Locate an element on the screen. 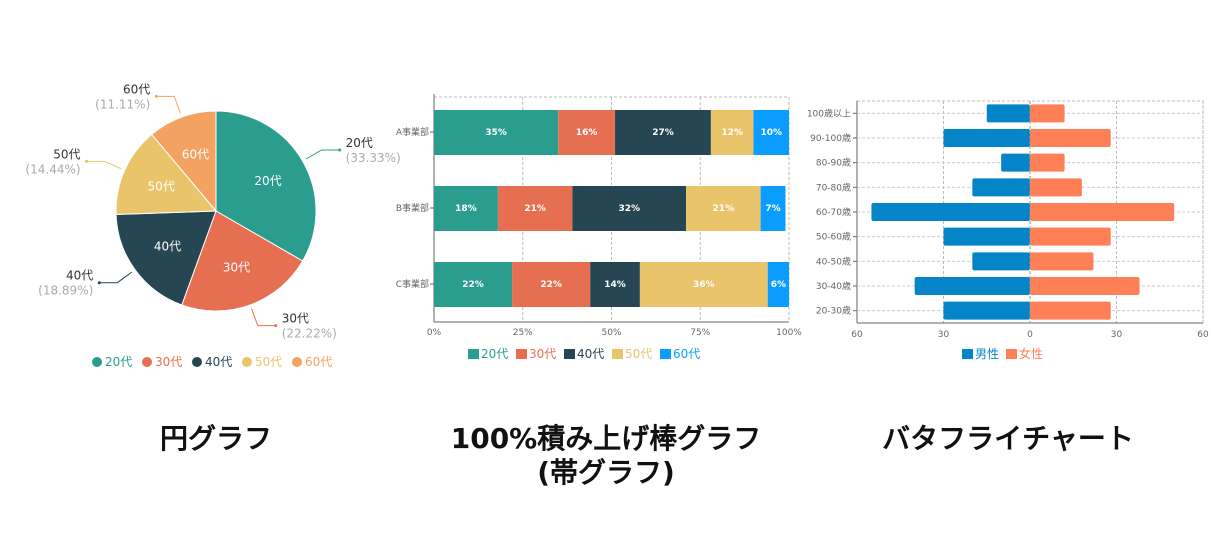 The image size is (1211, 533). y-tick-label: 90-100歳 is located at coordinates (830, 138).